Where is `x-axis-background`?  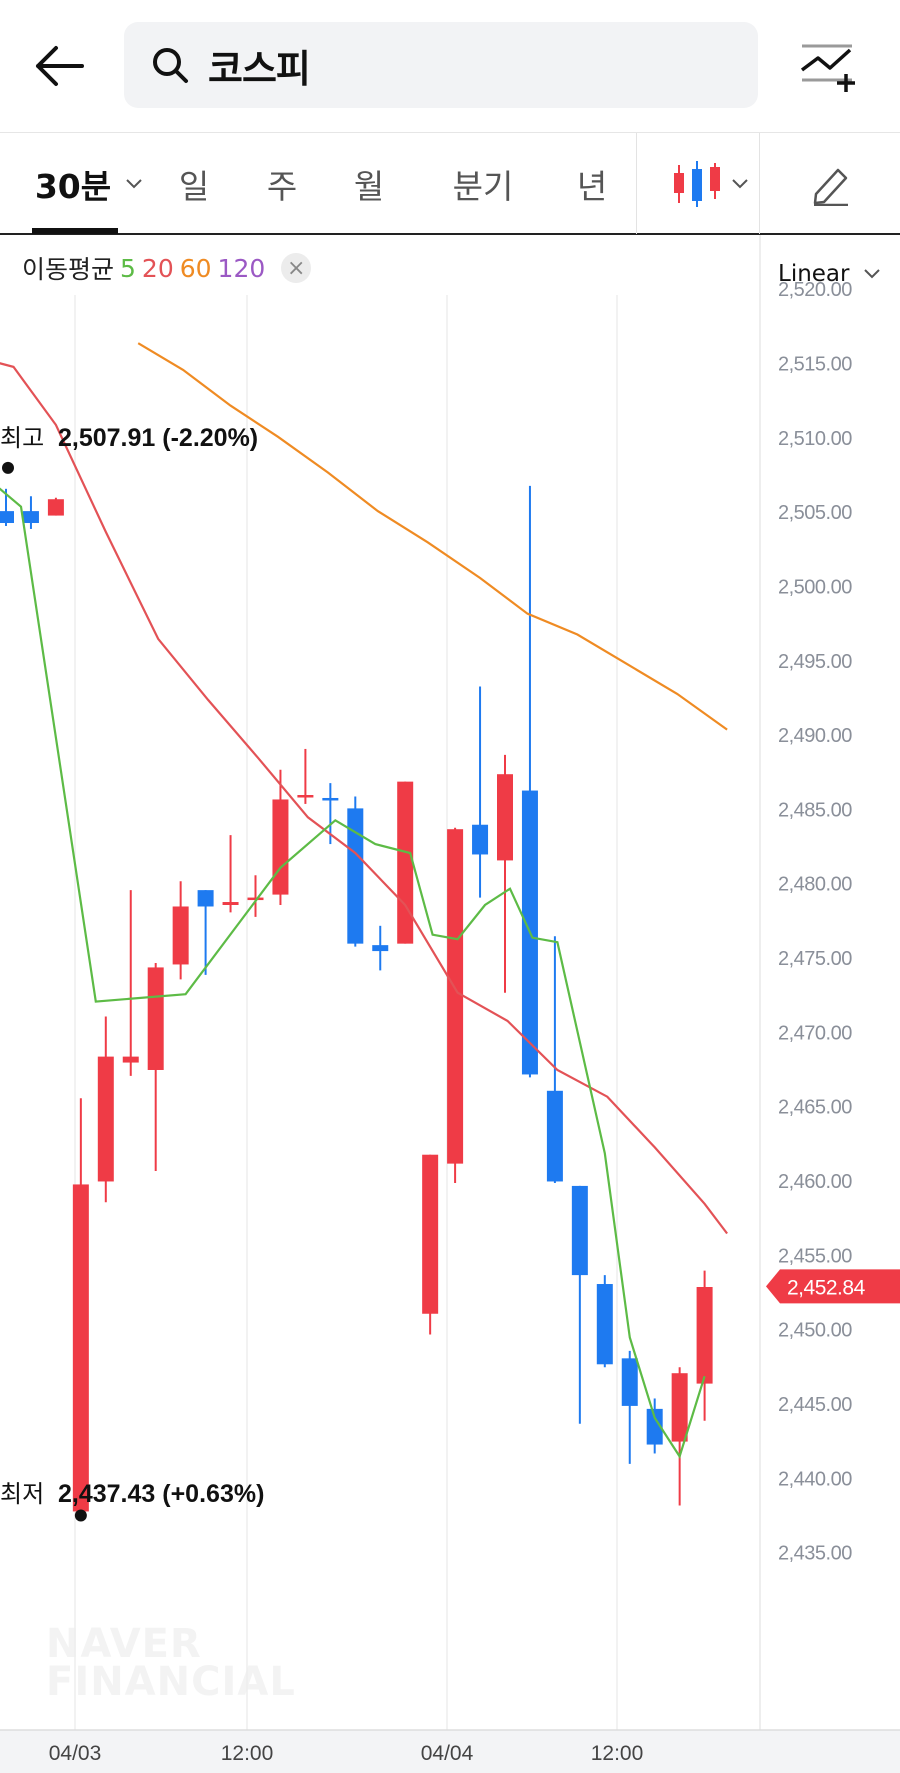 x-axis-background is located at coordinates (450, 1751).